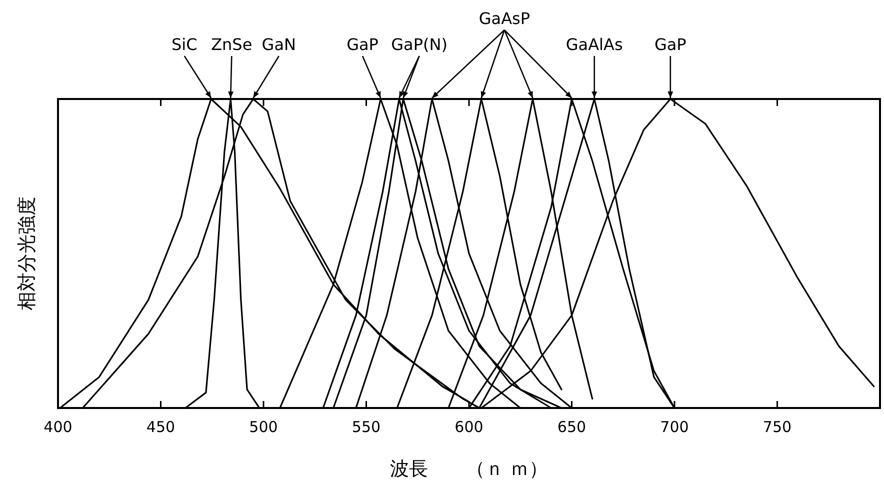 This screenshot has height=488, width=884. Describe the element at coordinates (263, 427) in the screenshot. I see `x-tick-label: 500` at that location.